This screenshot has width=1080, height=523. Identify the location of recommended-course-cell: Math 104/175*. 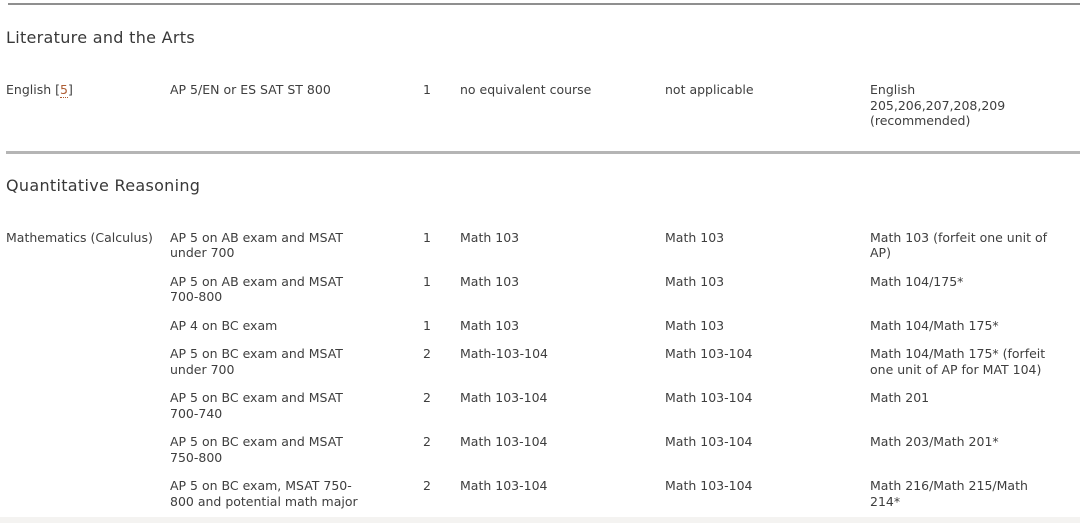
(917, 281).